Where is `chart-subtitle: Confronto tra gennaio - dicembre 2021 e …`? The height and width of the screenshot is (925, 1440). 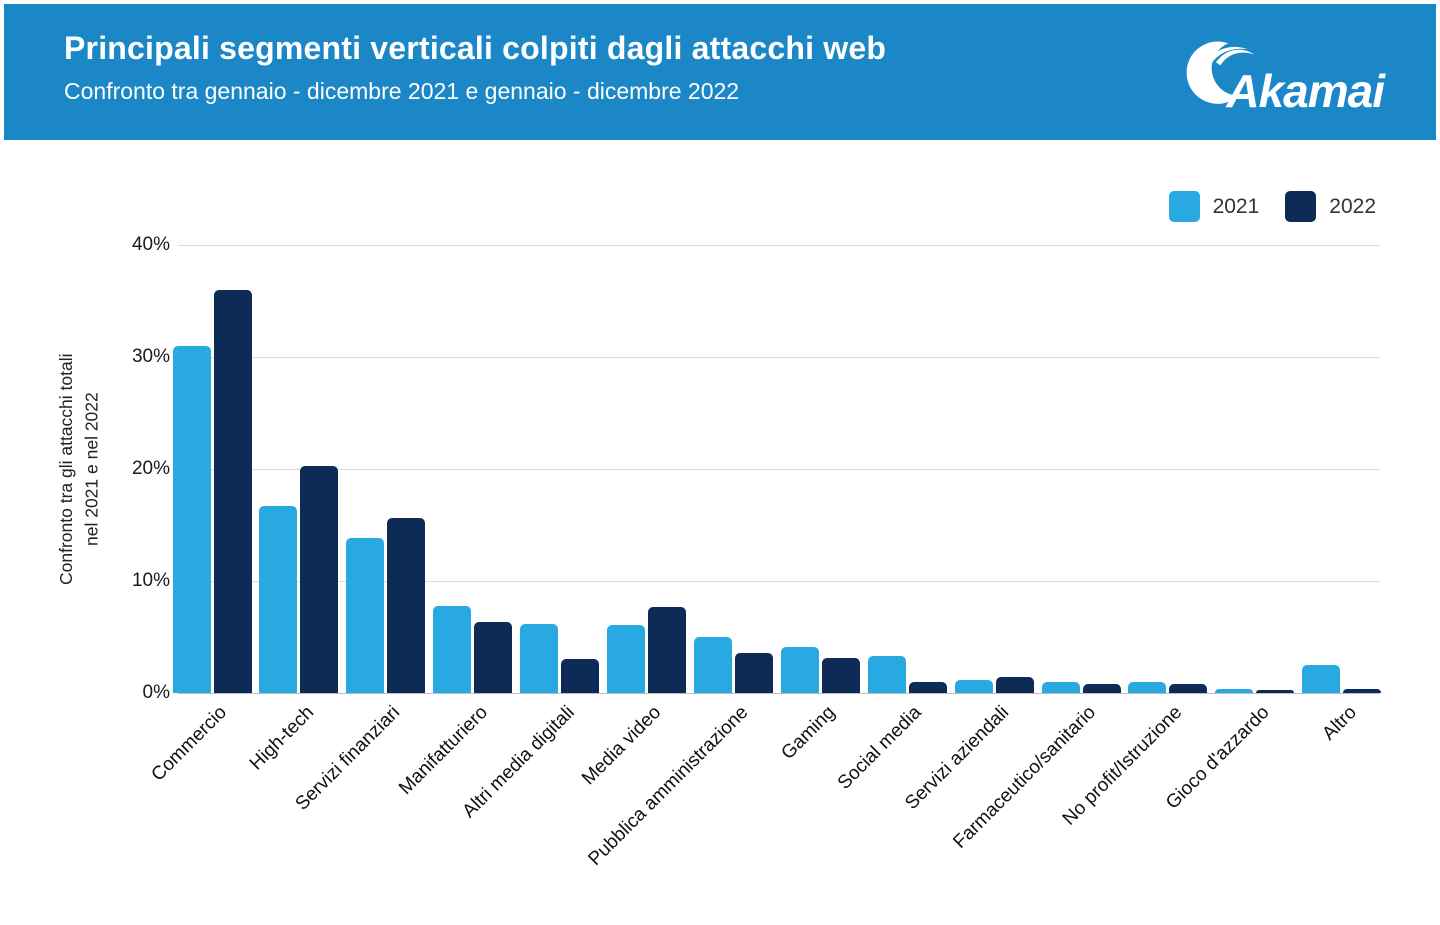 chart-subtitle: Confronto tra gennaio - dicembre 2021 e … is located at coordinates (402, 91).